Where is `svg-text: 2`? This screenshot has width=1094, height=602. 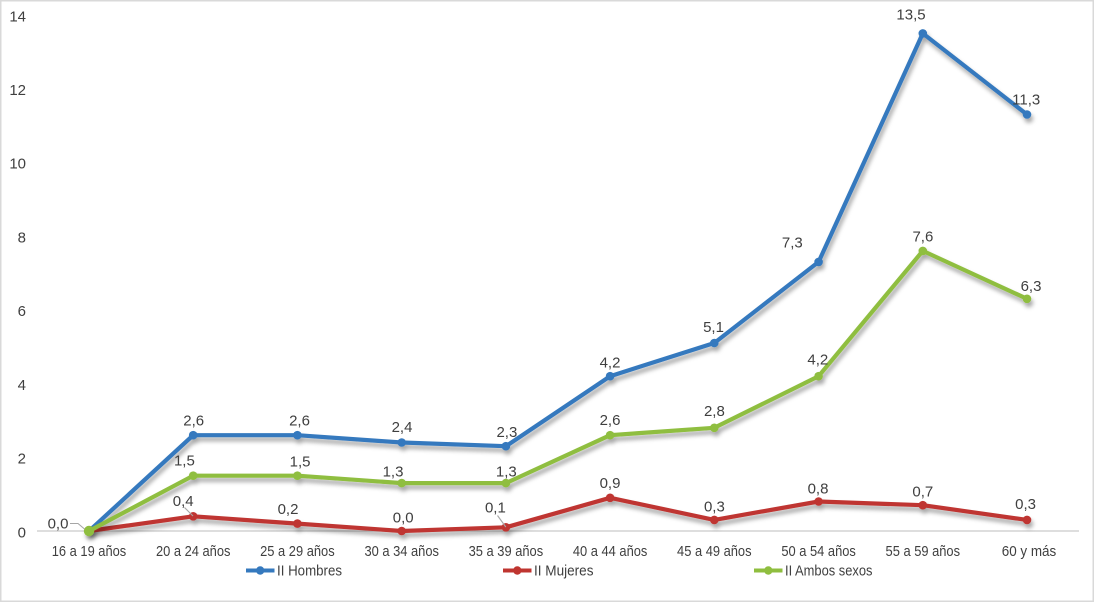
svg-text: 2 is located at coordinates (22, 459).